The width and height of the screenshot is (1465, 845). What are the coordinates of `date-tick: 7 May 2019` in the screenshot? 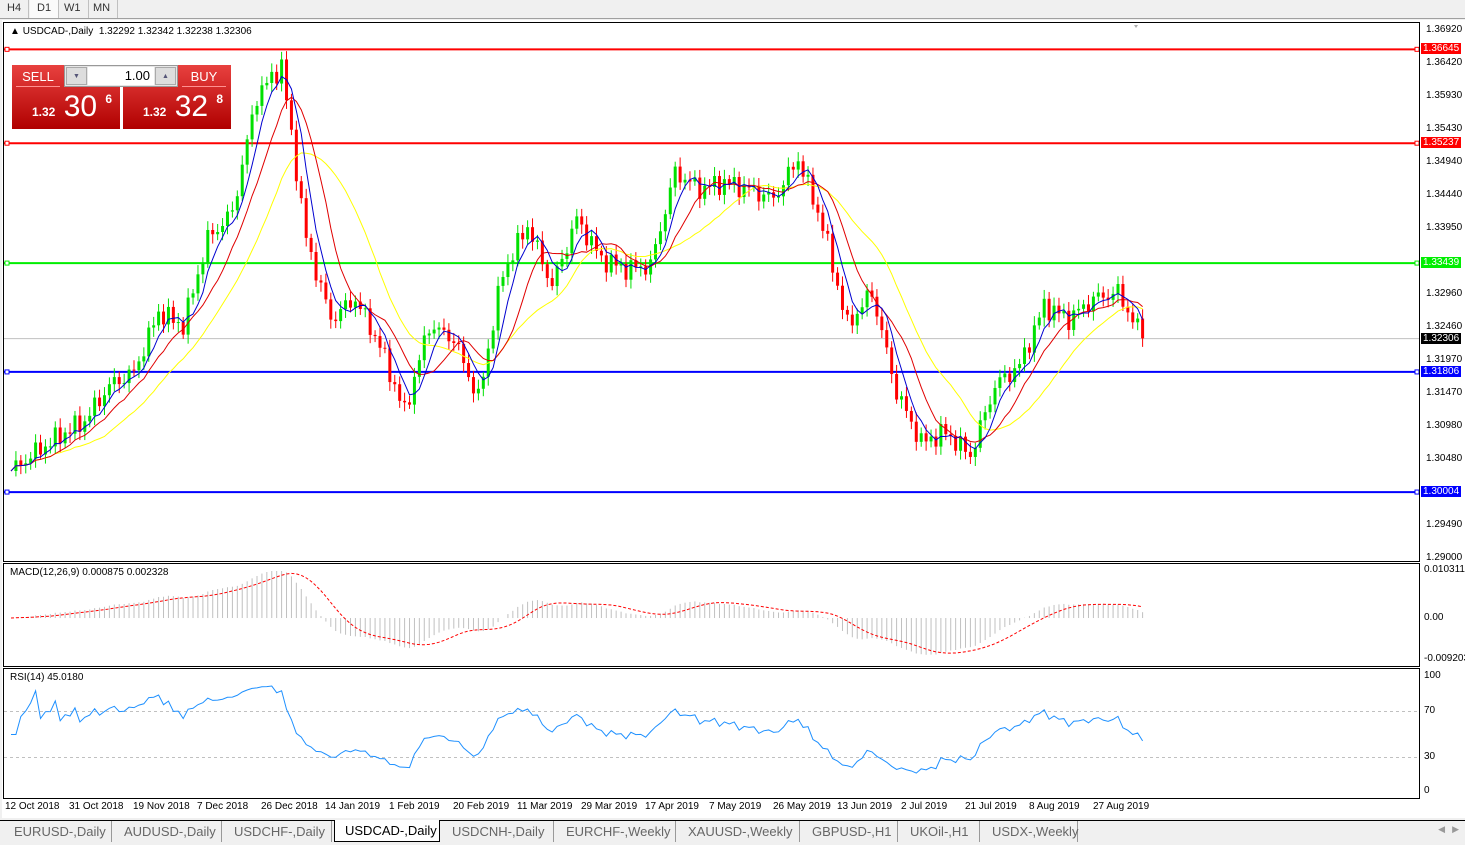 It's located at (735, 806).